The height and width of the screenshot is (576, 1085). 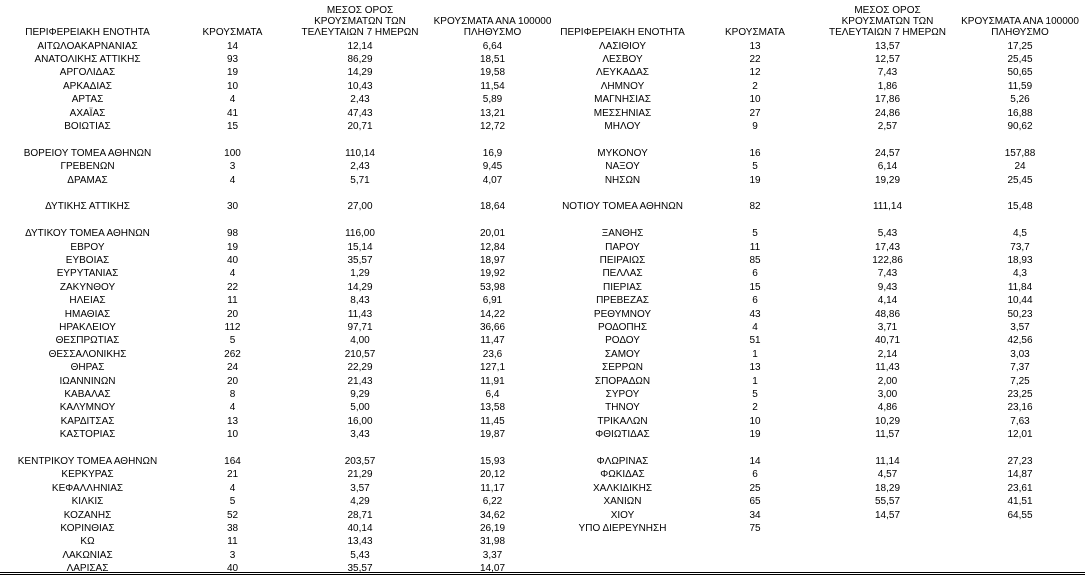 I want to click on cases-per-100k: 15,93, so click(x=492, y=461).